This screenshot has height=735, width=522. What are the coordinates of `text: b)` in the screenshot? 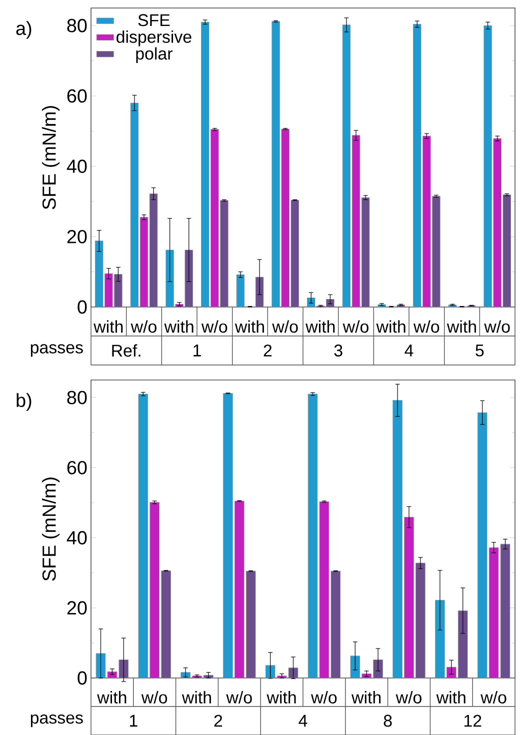 It's located at (24, 402).